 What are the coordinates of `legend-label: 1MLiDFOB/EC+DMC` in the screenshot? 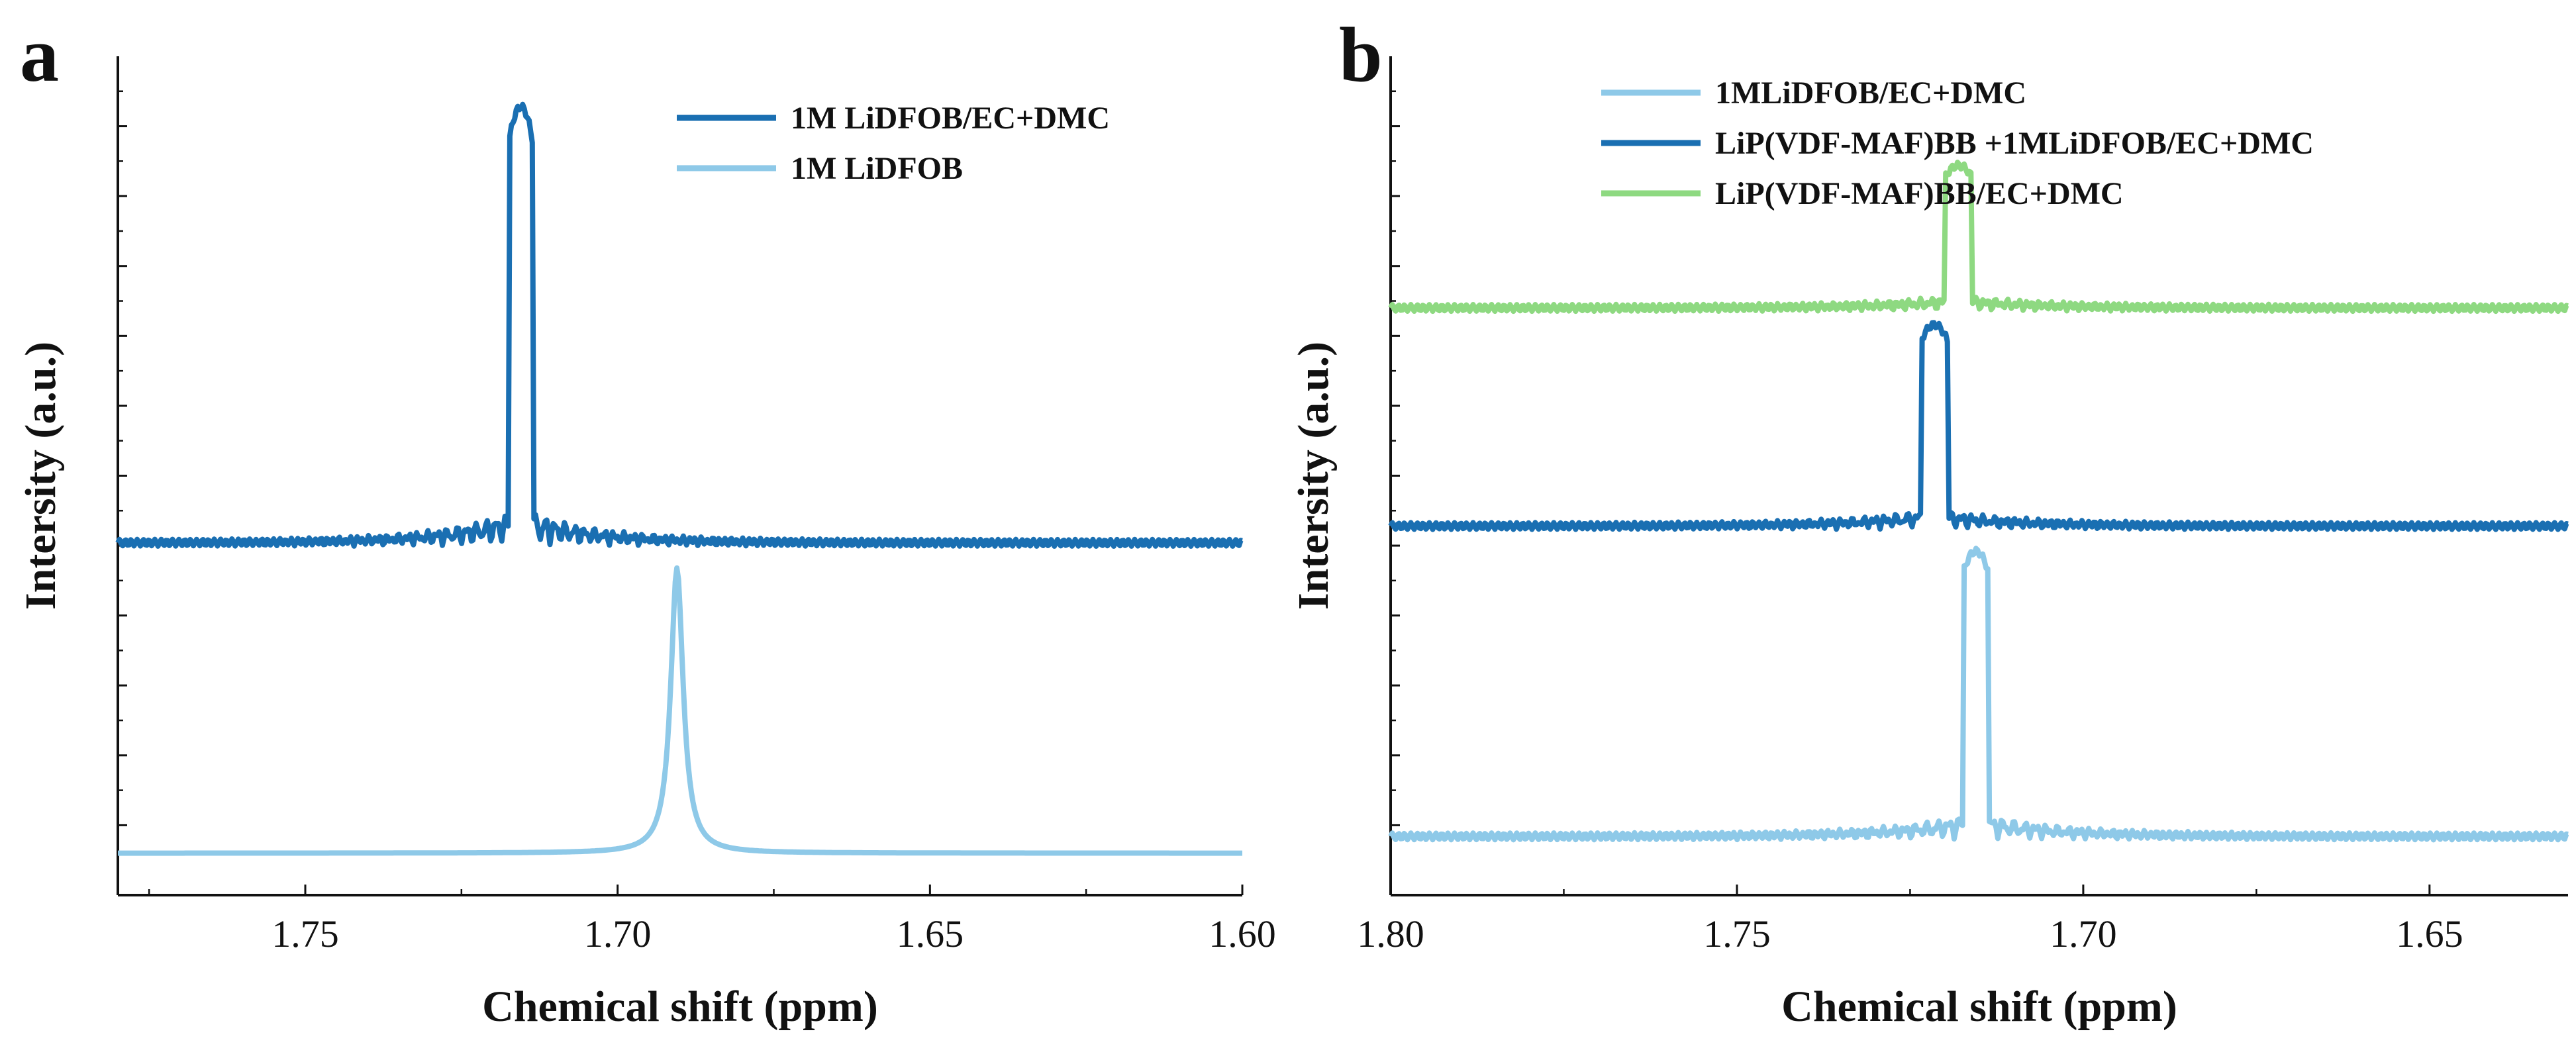 It's located at (1870, 93).